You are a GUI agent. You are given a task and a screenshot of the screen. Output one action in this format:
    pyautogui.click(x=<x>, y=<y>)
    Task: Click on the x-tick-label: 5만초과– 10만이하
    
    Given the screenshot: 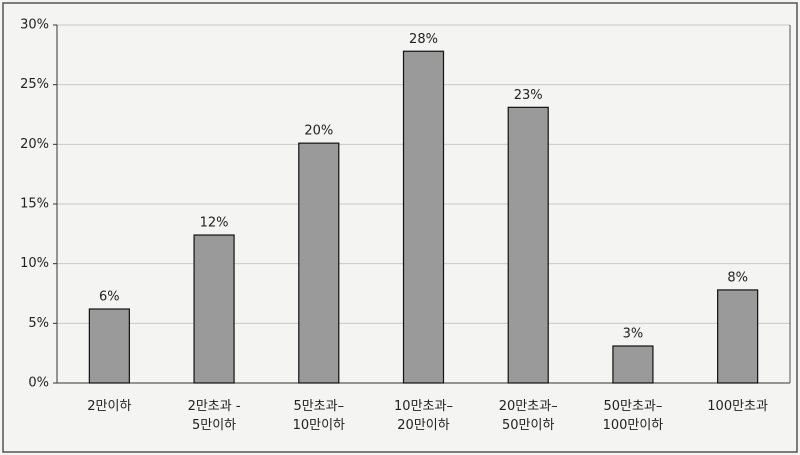 What is the action you would take?
    pyautogui.click(x=318, y=416)
    